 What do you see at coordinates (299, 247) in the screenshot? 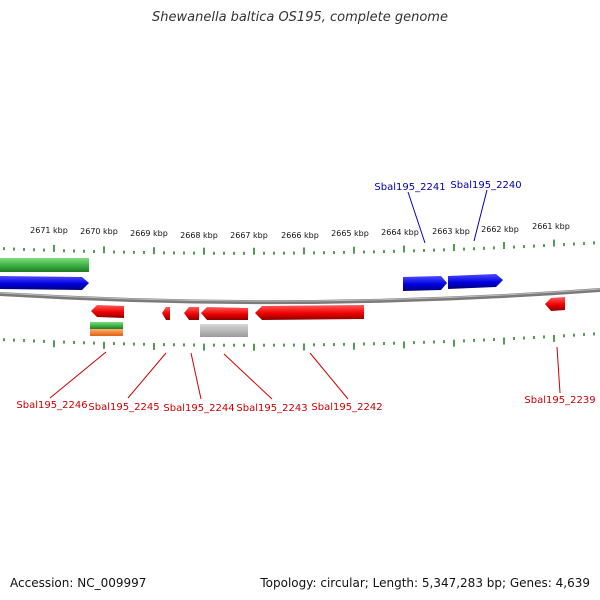
I see `scale-ticks-upper` at bounding box center [299, 247].